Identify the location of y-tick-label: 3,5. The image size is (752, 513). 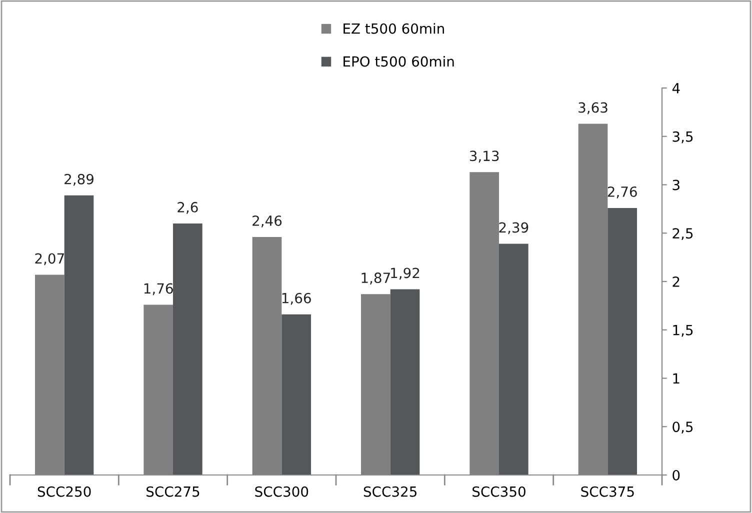
(682, 137).